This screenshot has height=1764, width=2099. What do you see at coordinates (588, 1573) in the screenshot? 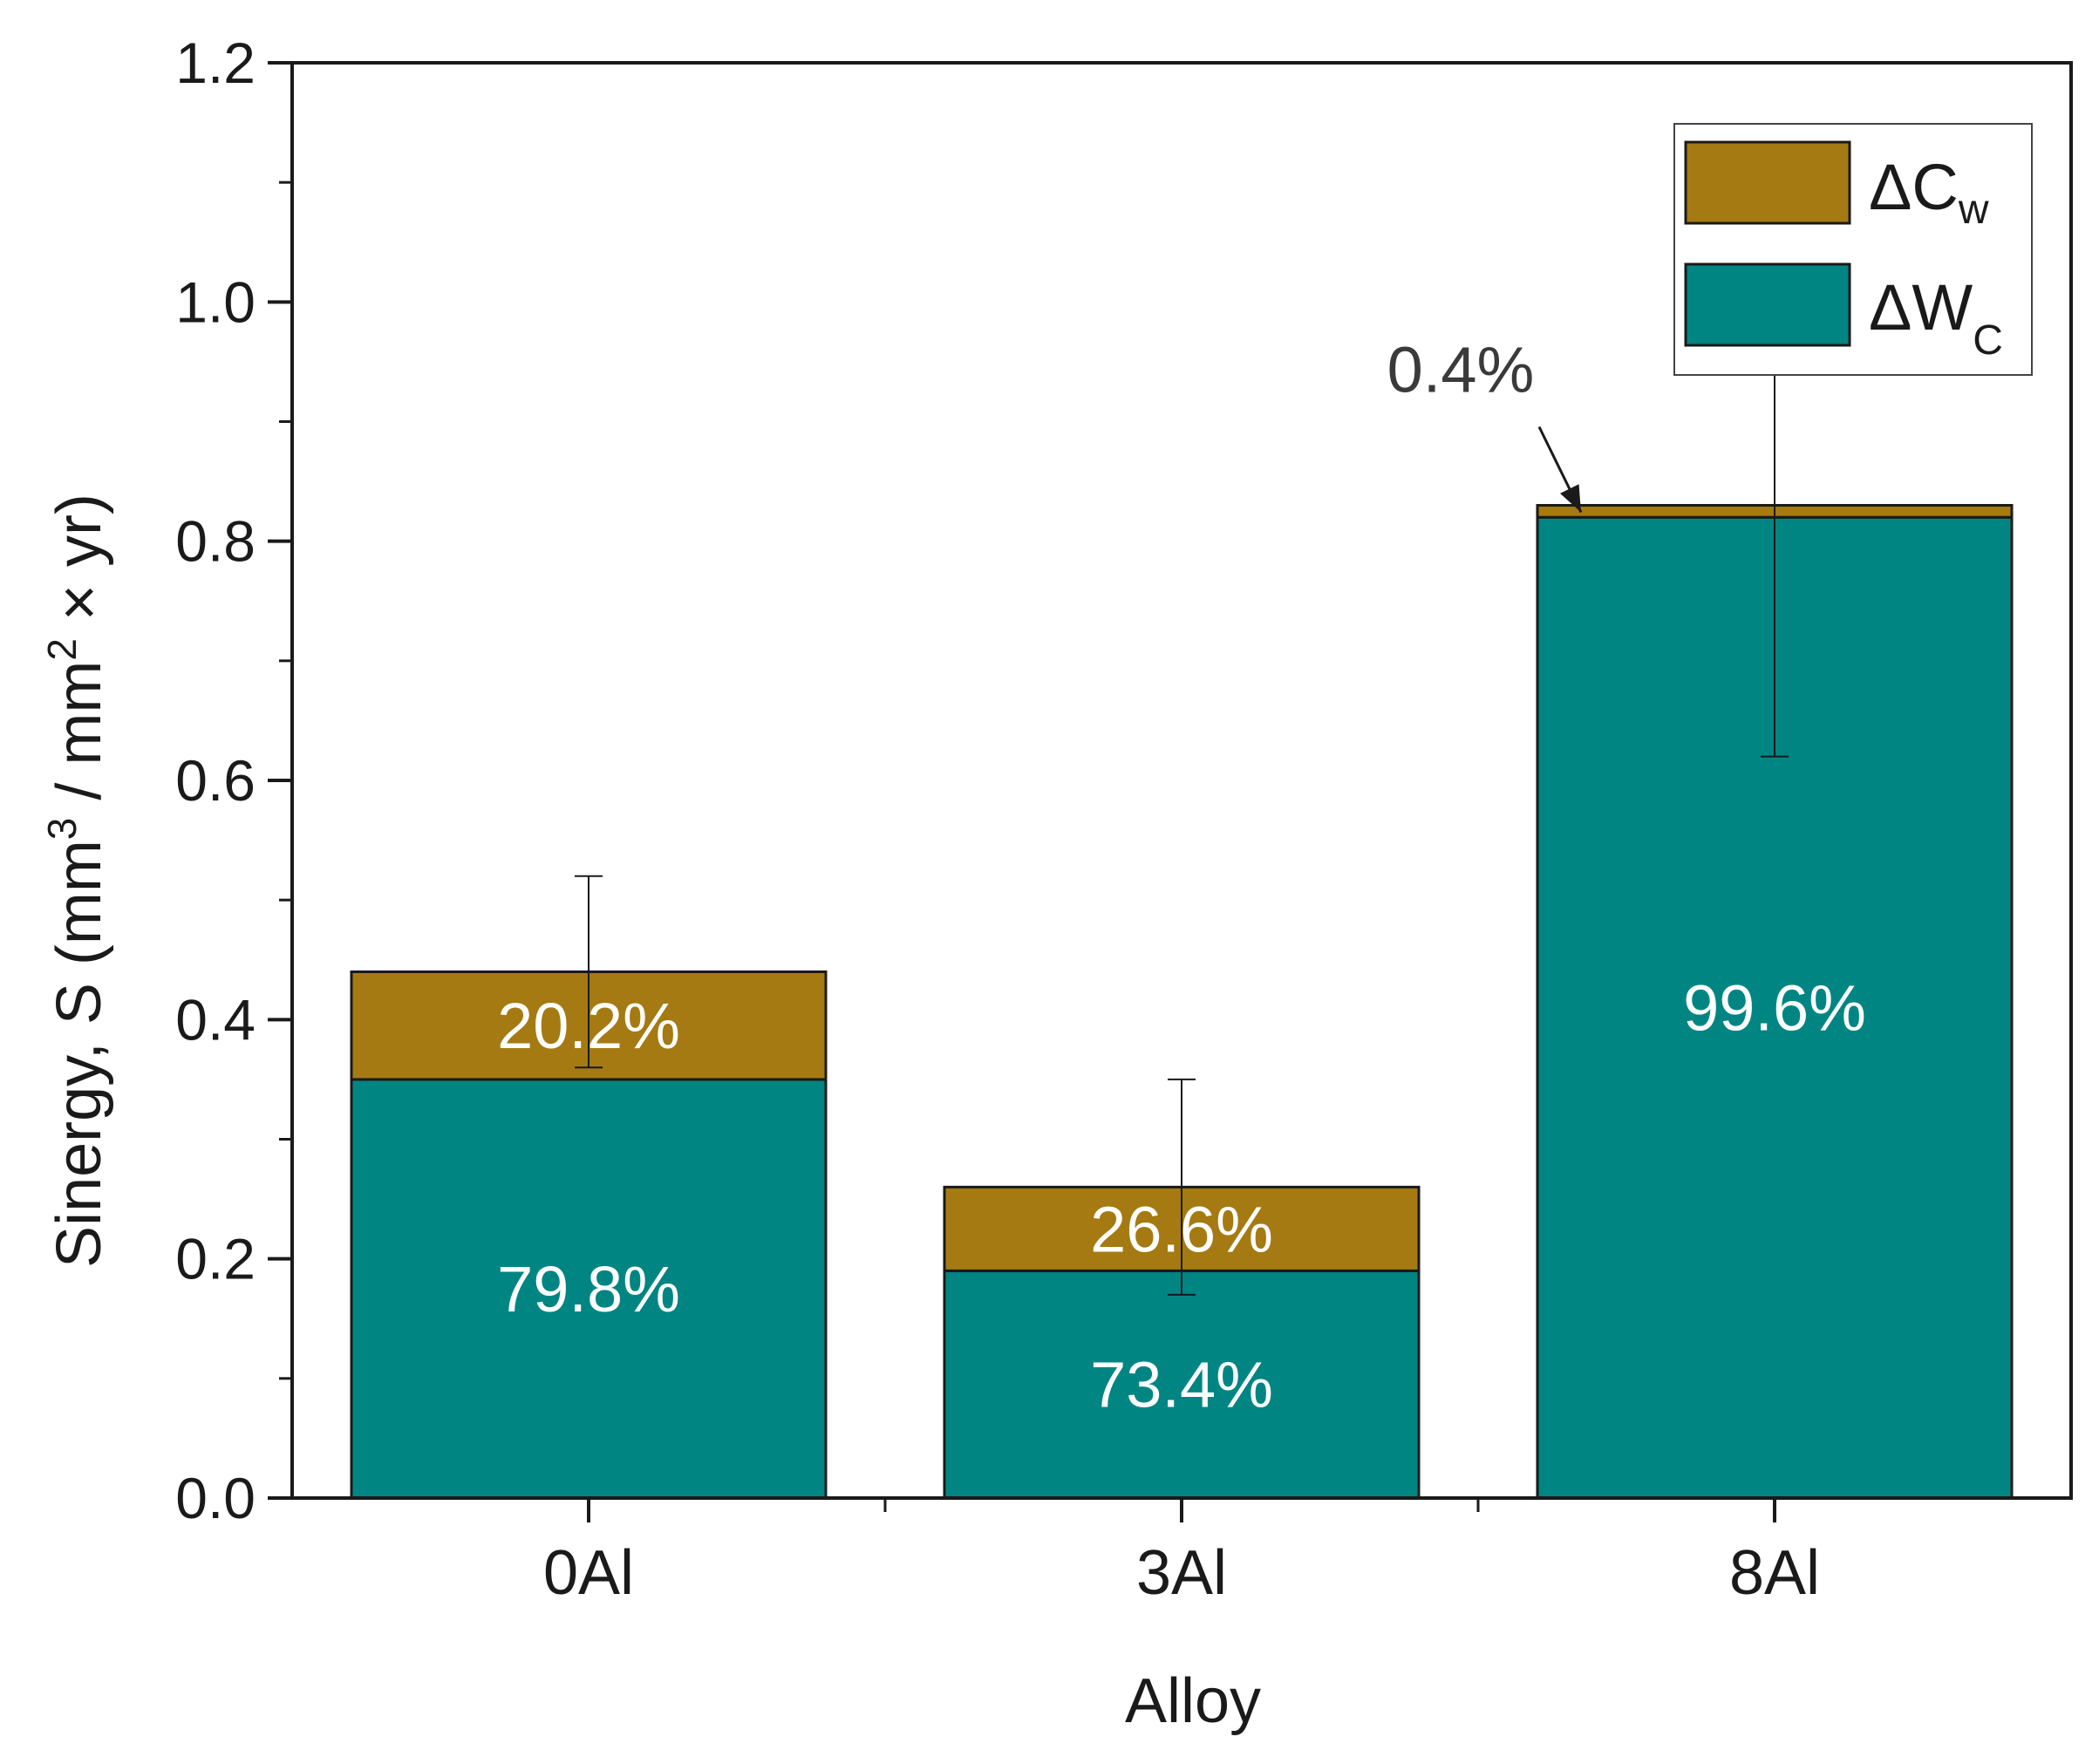
I see `x-tick-label-0al: 0Al` at bounding box center [588, 1573].